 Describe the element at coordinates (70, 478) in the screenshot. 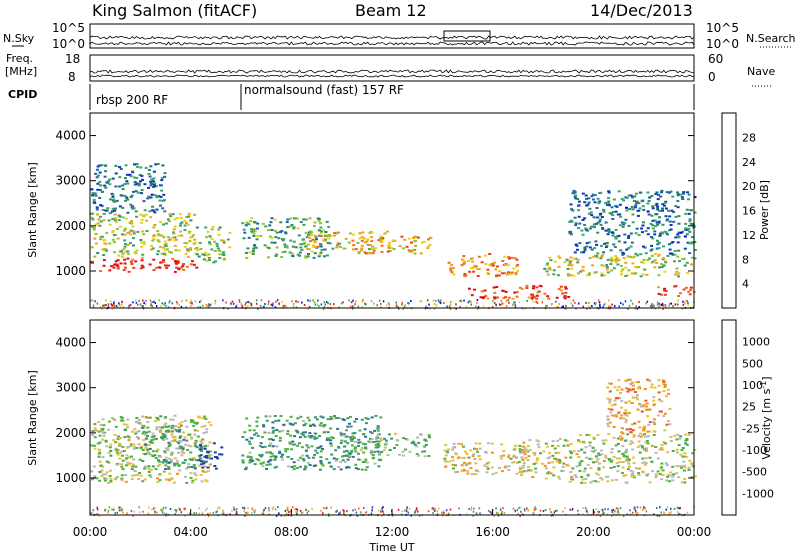

I see `y-tick-label: 1000` at that location.